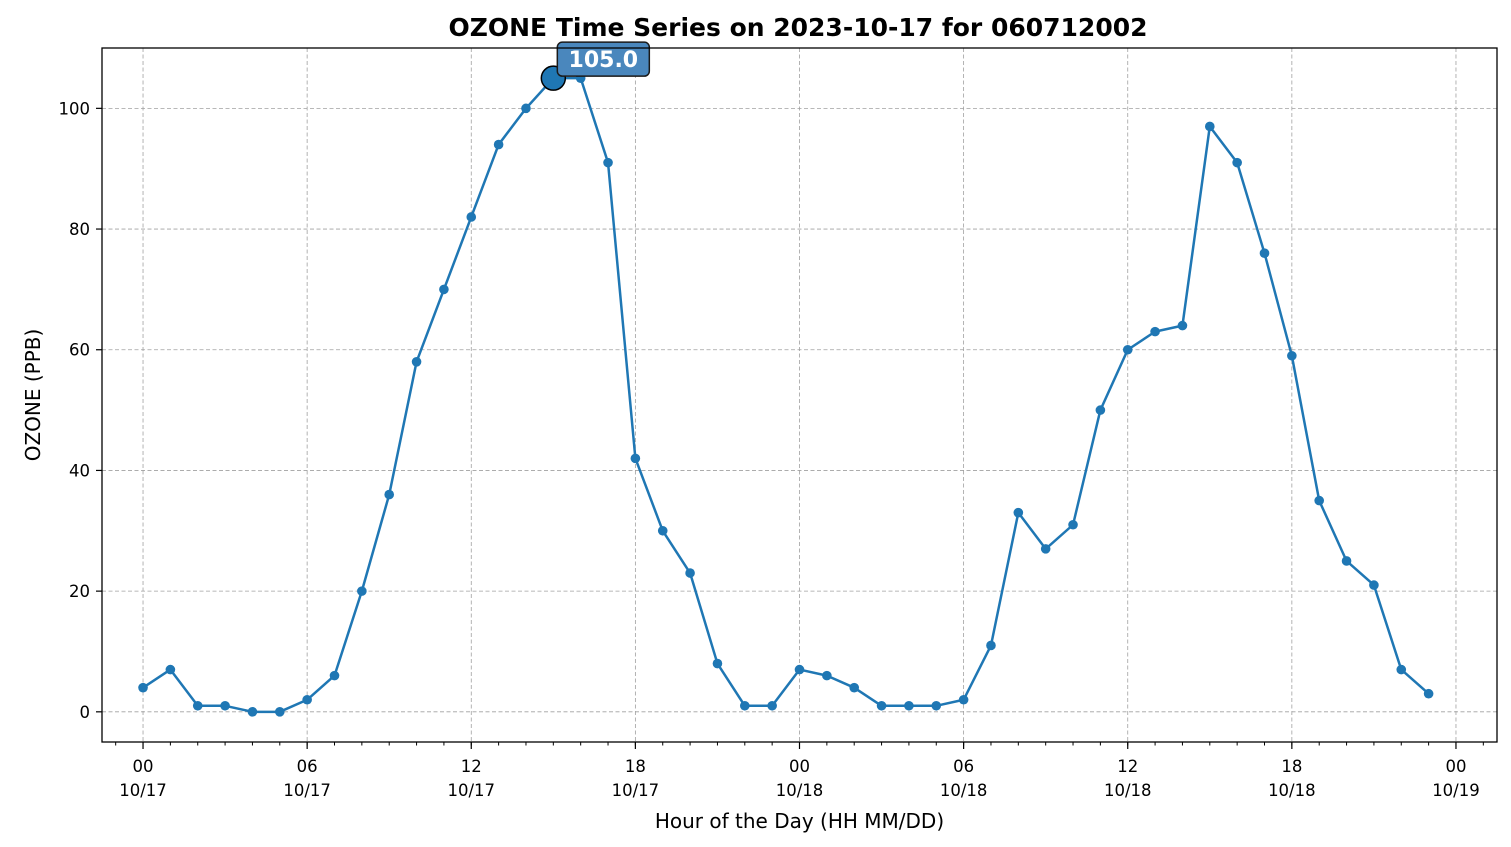 The height and width of the screenshot is (847, 1511). What do you see at coordinates (79, 350) in the screenshot?
I see `y-tick-label: 60` at bounding box center [79, 350].